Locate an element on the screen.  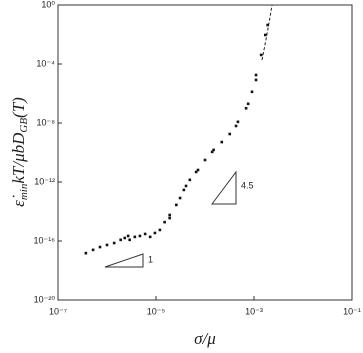
x-tick-label: 10⁻⁷ is located at coordinates (58, 311).